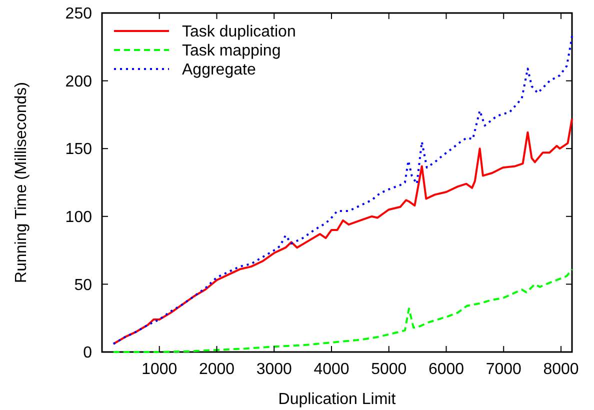 The width and height of the screenshot is (594, 410). I want to click on x-tick-label: 8000, so click(561, 369).